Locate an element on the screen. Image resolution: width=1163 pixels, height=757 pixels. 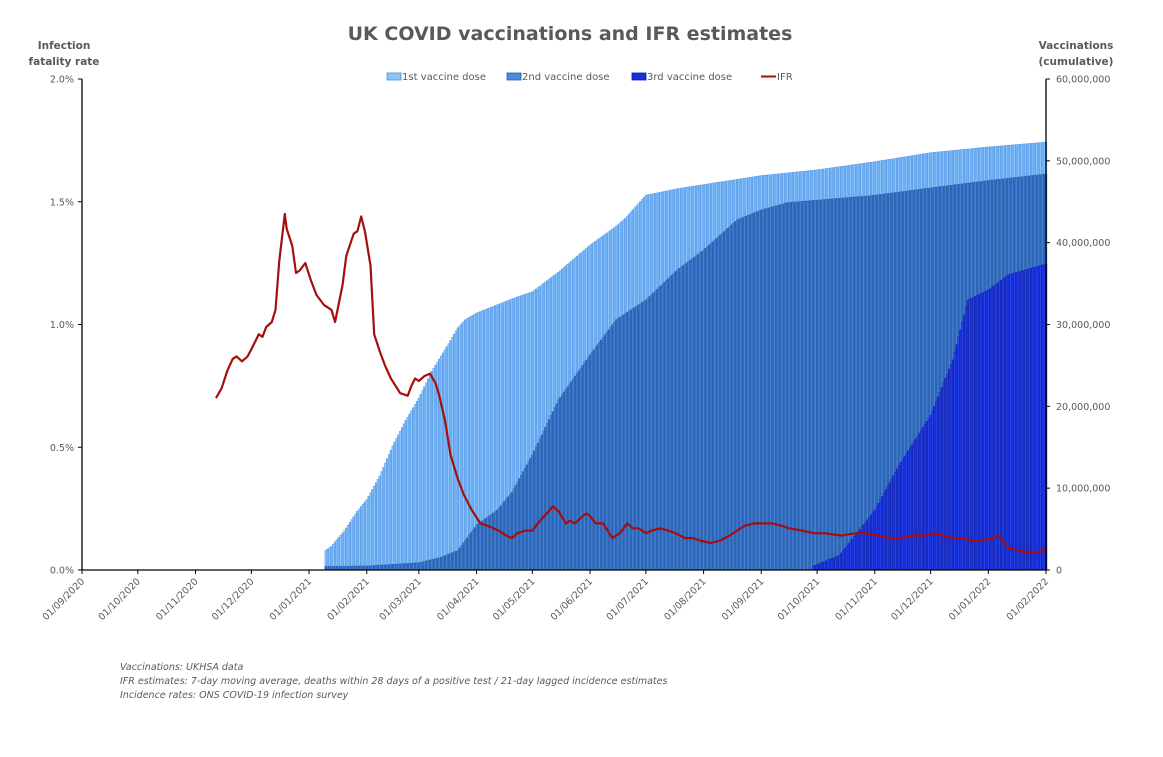
footnote-vaccinations-source: Vaccinations: UKHSA data is located at coordinates (182, 667).